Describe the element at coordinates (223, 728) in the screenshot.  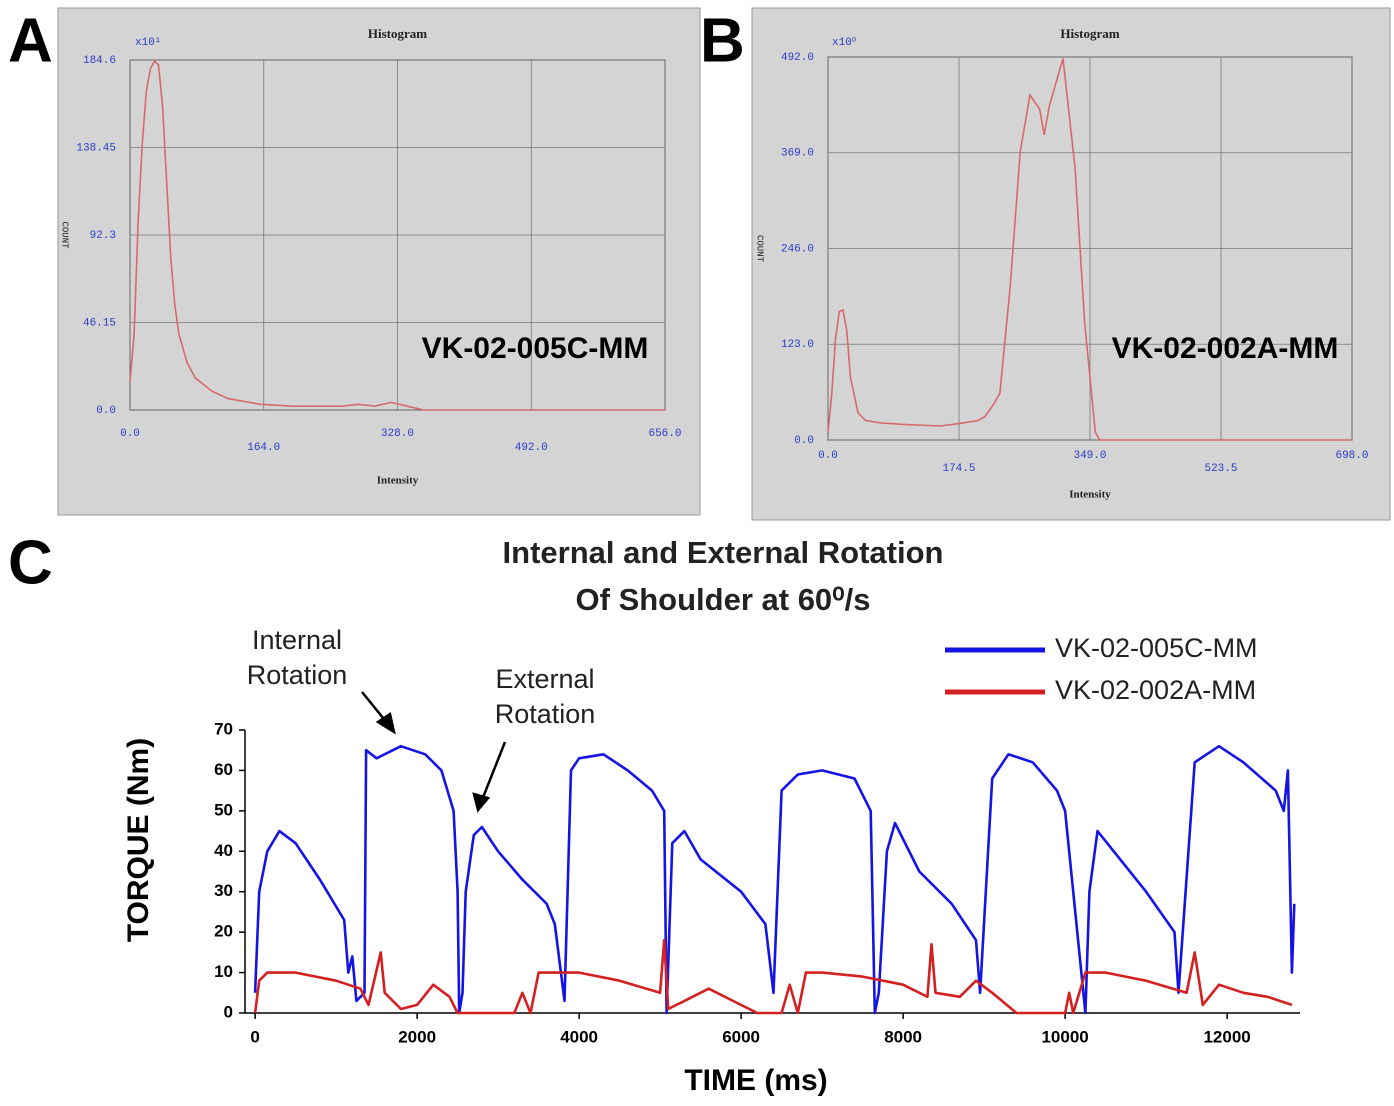
I see `y-tick-label: 70` at that location.